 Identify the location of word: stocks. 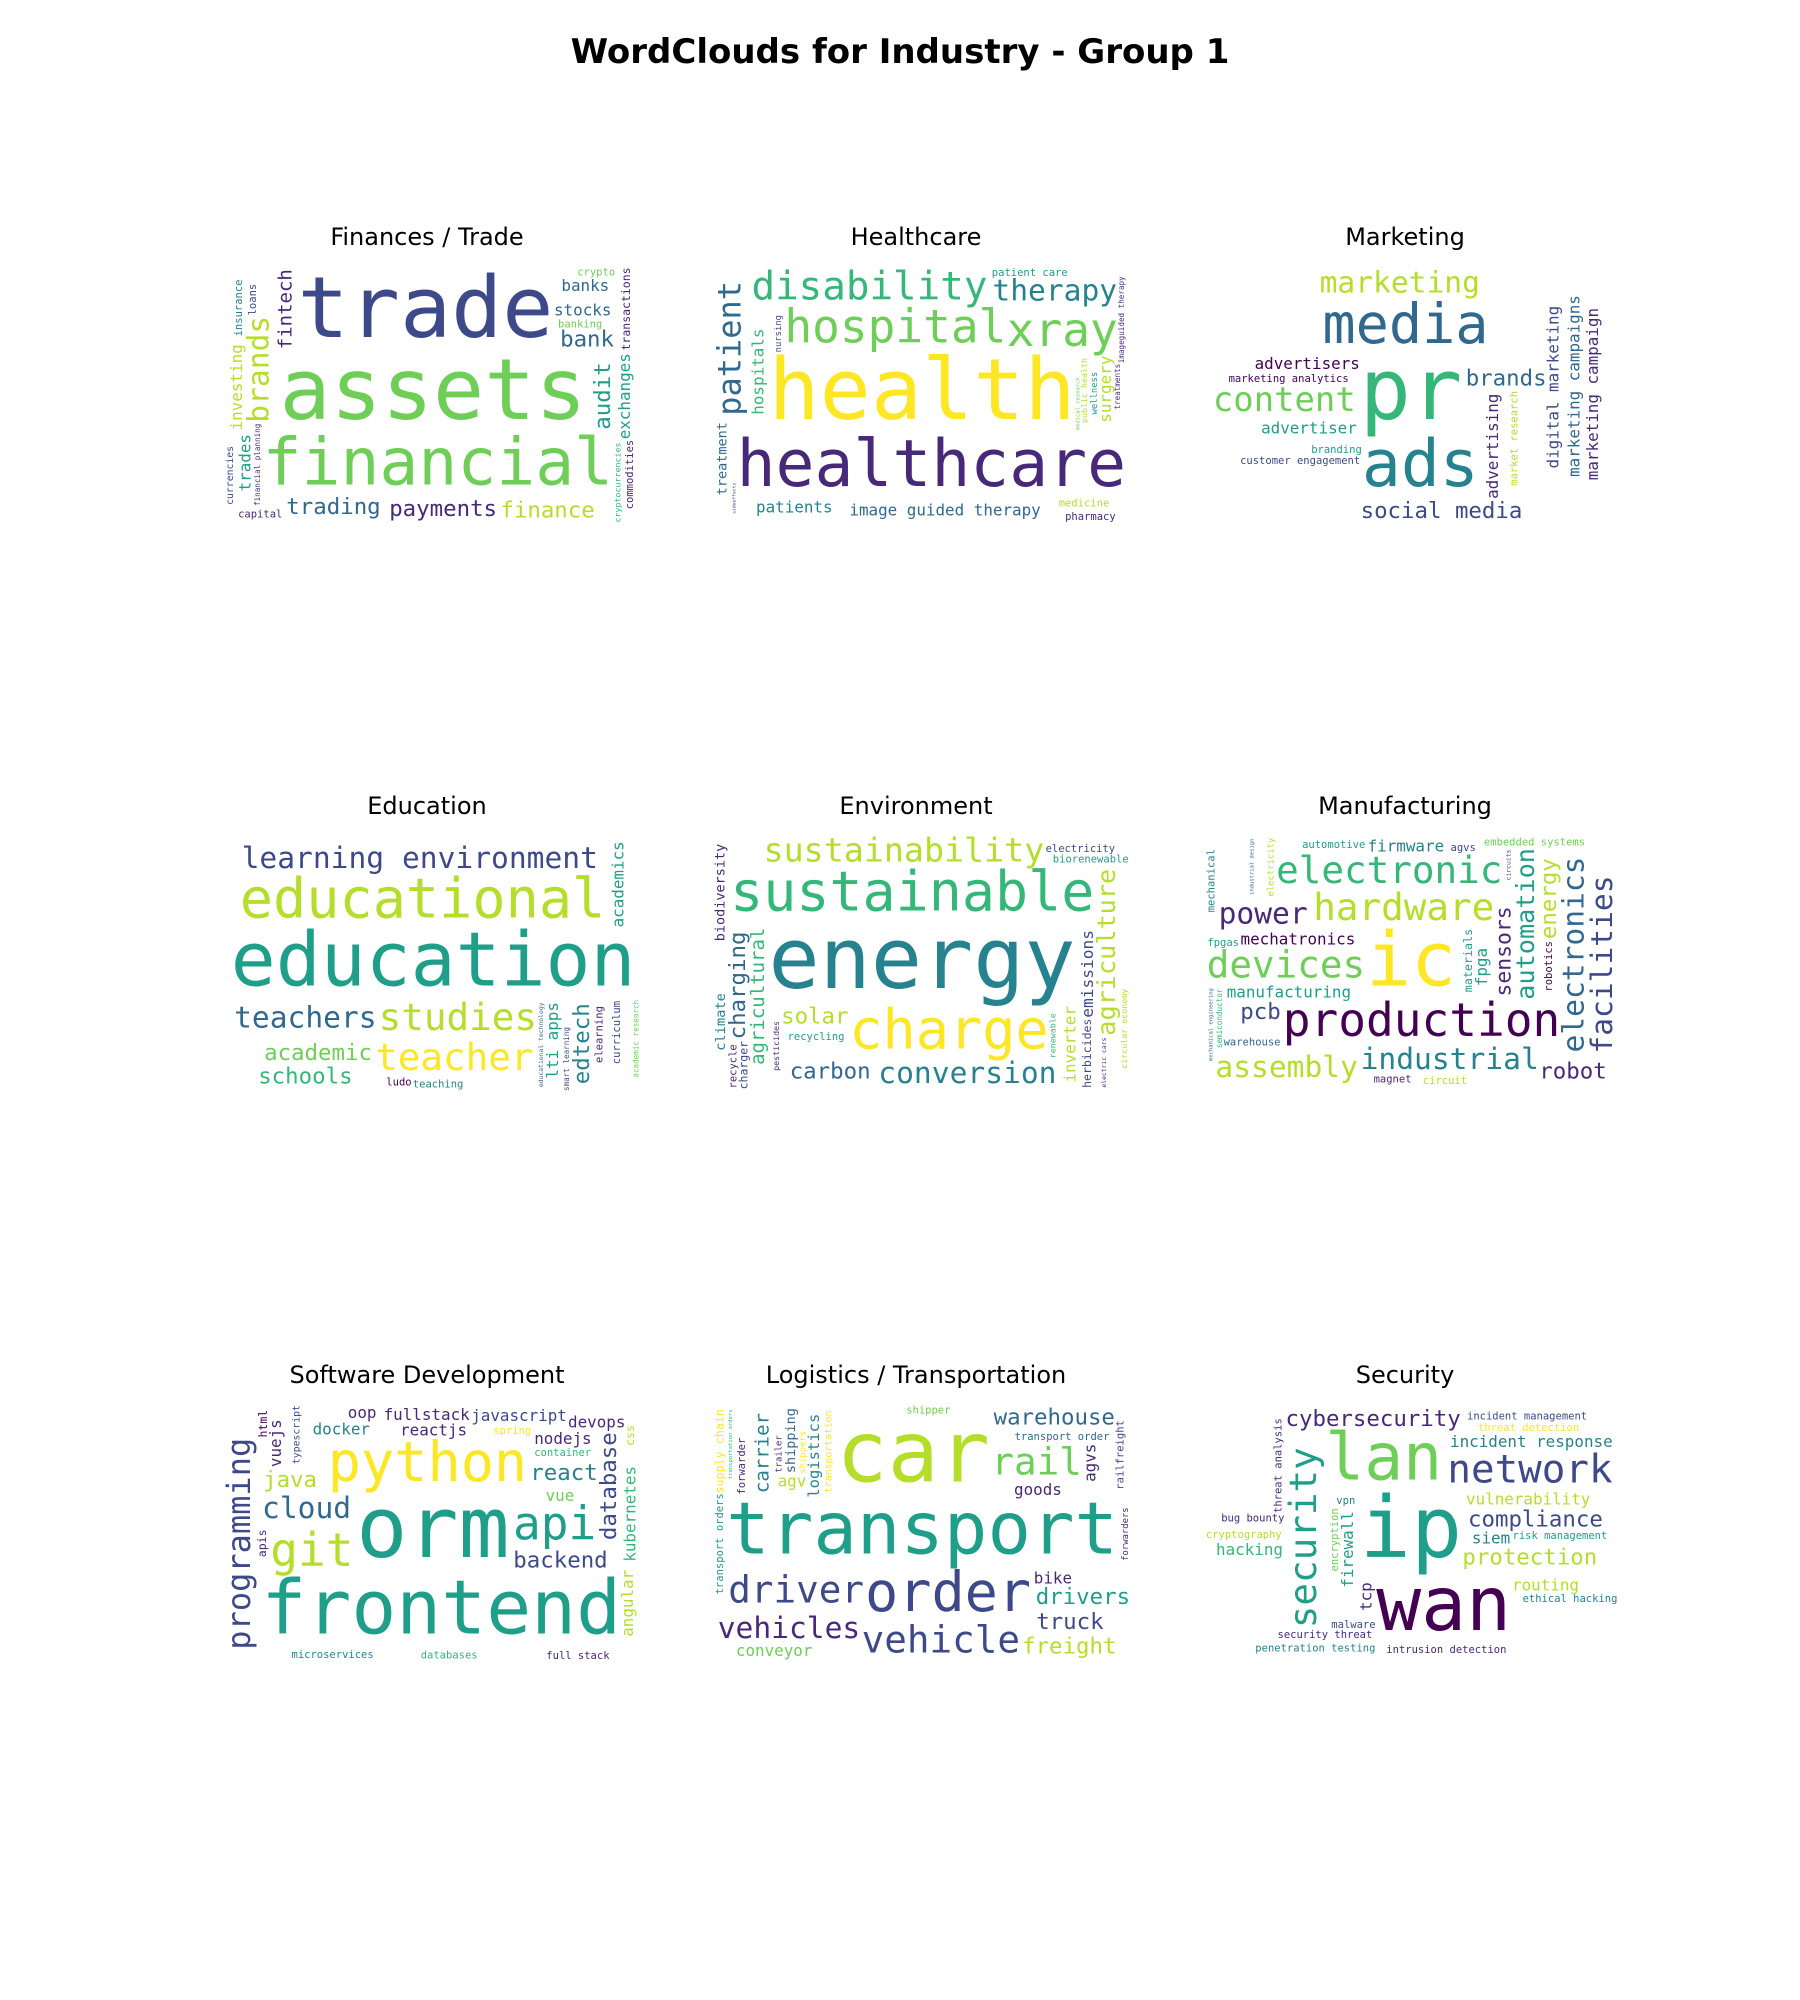
(582, 310).